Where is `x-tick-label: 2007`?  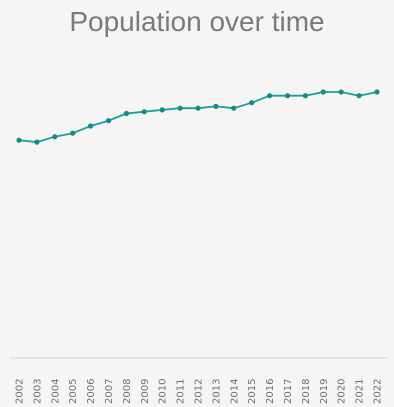 x-tick-label: 2007 is located at coordinates (109, 391).